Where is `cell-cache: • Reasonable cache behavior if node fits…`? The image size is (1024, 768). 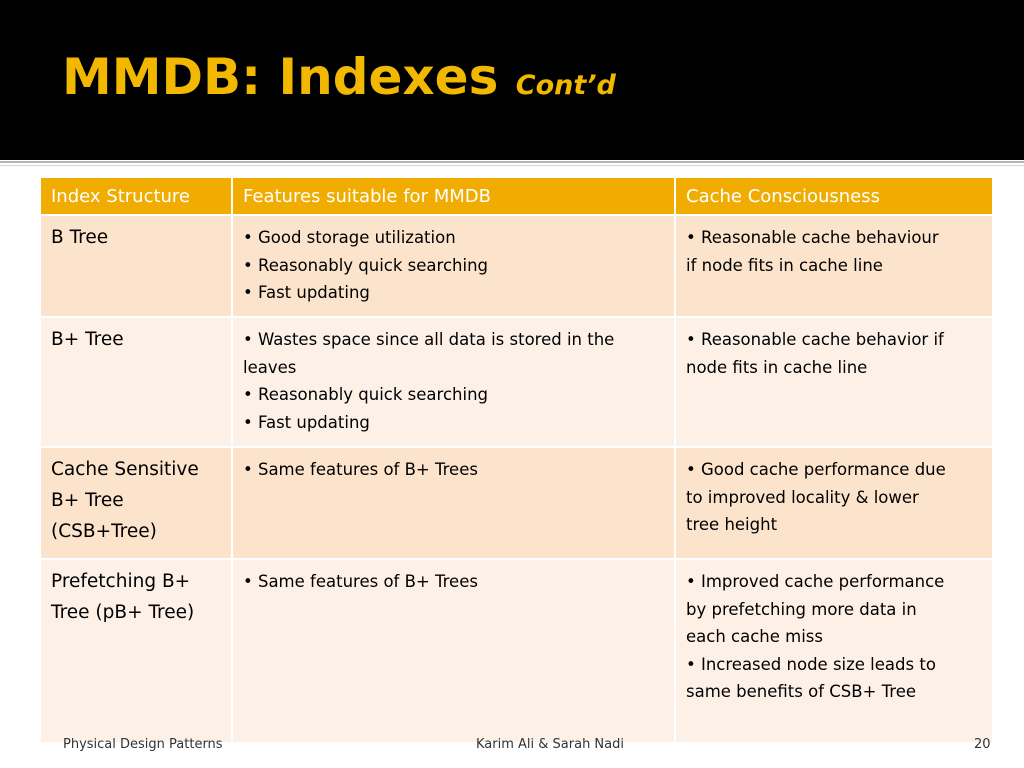 cell-cache: • Reasonable cache behavior if node fits… is located at coordinates (834, 382).